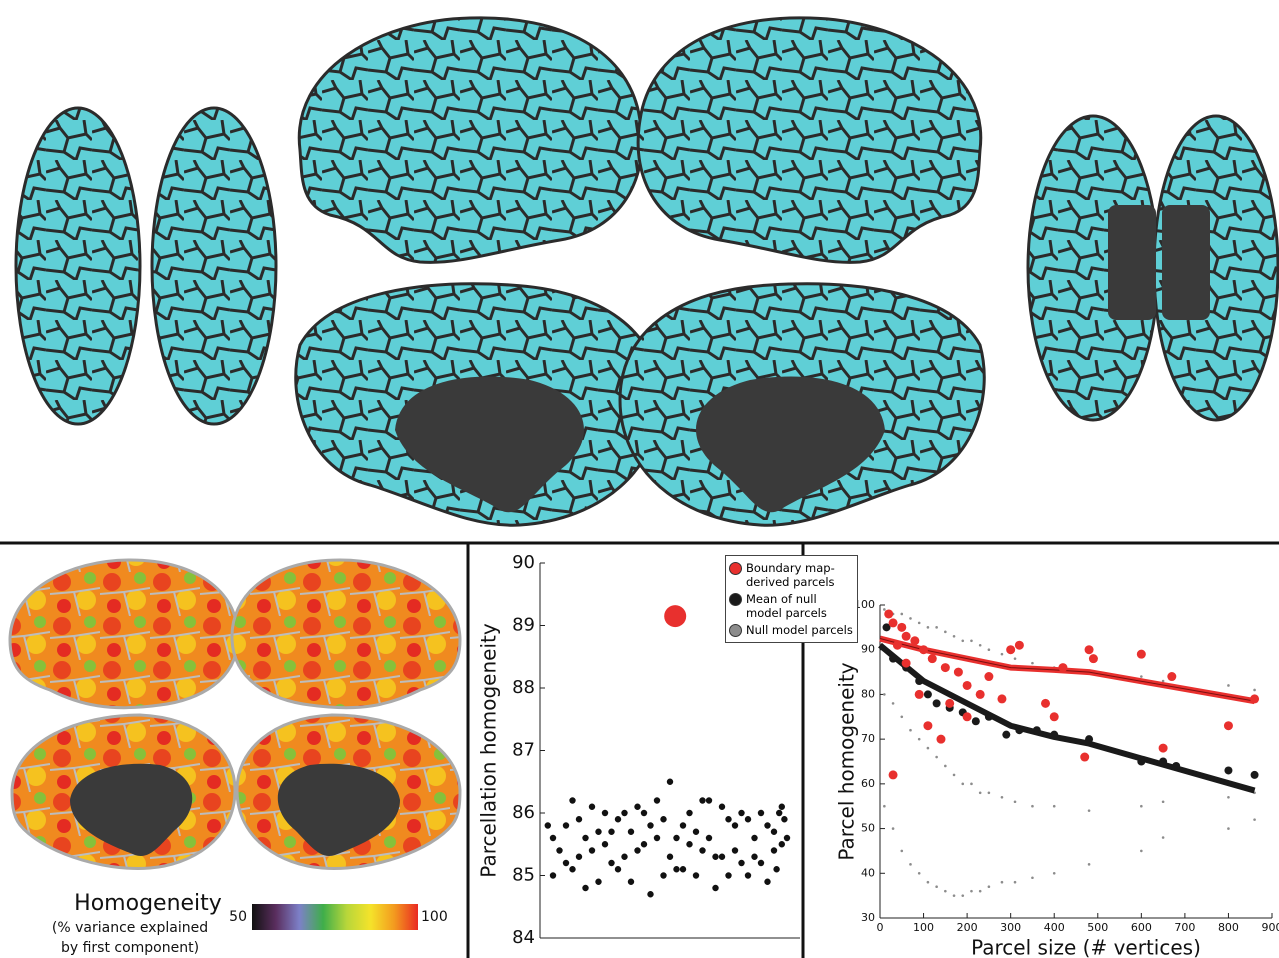  I want to click on legend-label: Null model parcels, so click(799, 630).